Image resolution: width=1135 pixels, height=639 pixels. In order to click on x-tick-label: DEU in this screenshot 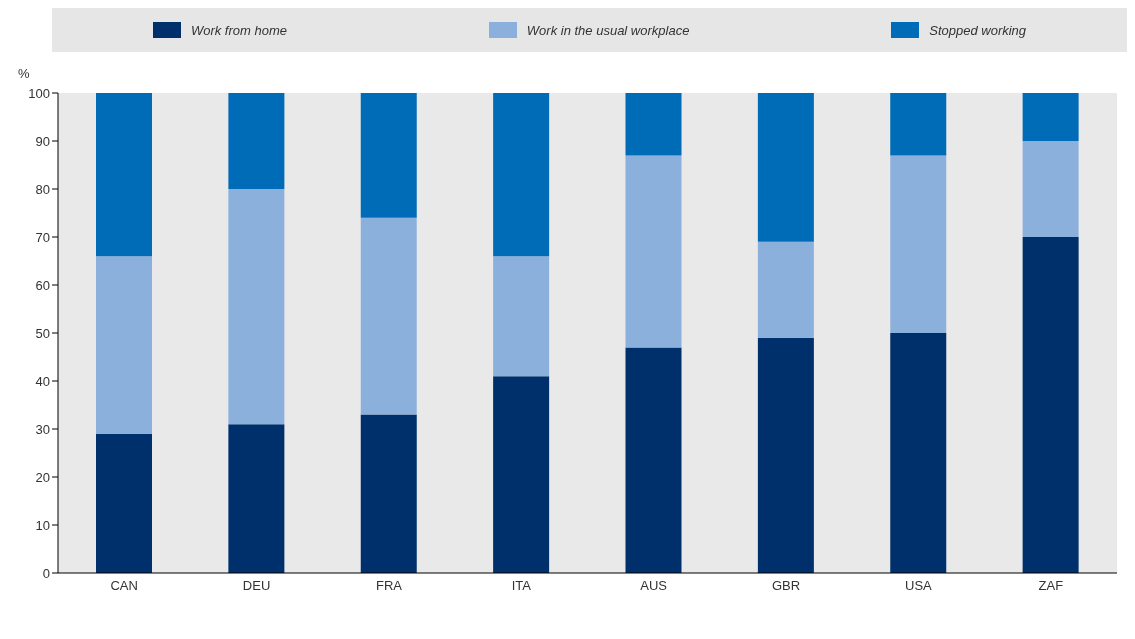, I will do `click(256, 586)`.